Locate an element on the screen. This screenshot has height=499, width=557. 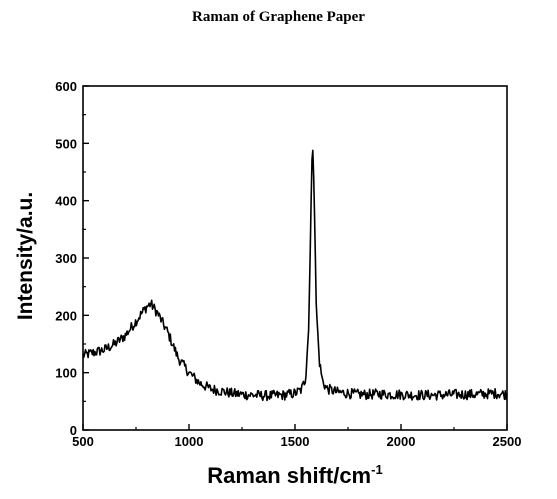
x-tick-label: 1500 is located at coordinates (295, 441).